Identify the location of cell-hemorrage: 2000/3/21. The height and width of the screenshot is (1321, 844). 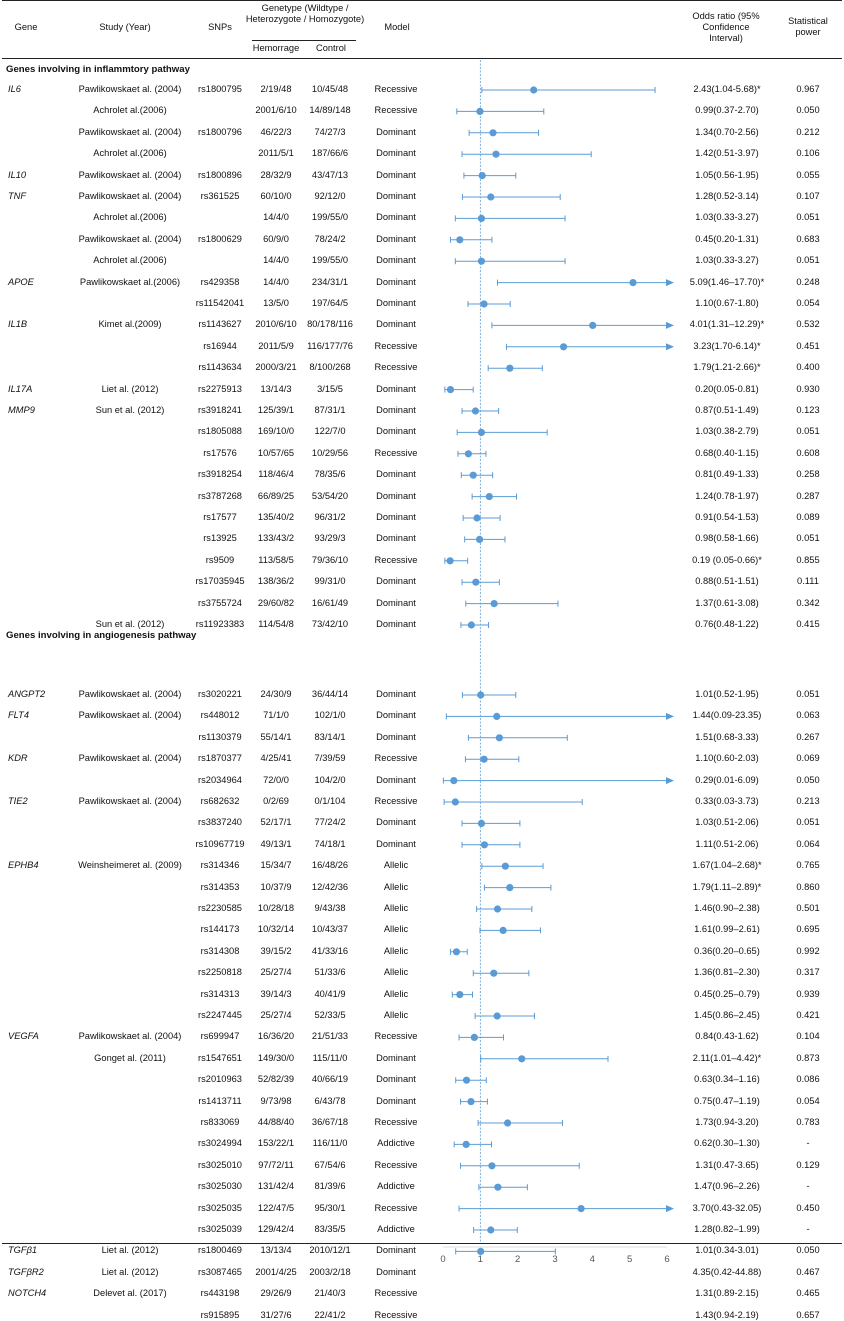
(276, 367).